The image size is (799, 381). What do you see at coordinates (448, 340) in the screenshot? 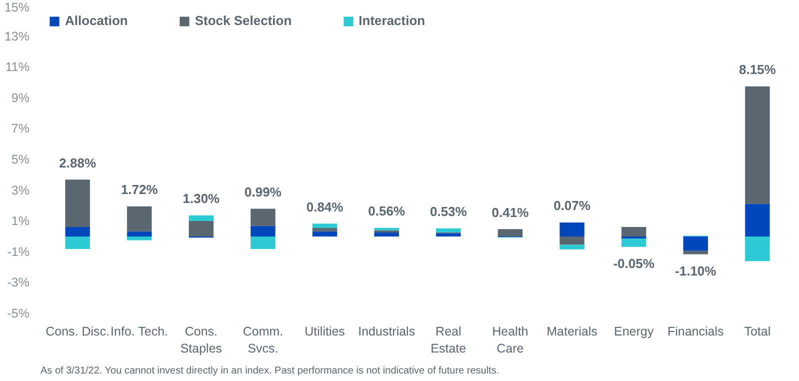
I see `x-tick-label: Real Estate` at bounding box center [448, 340].